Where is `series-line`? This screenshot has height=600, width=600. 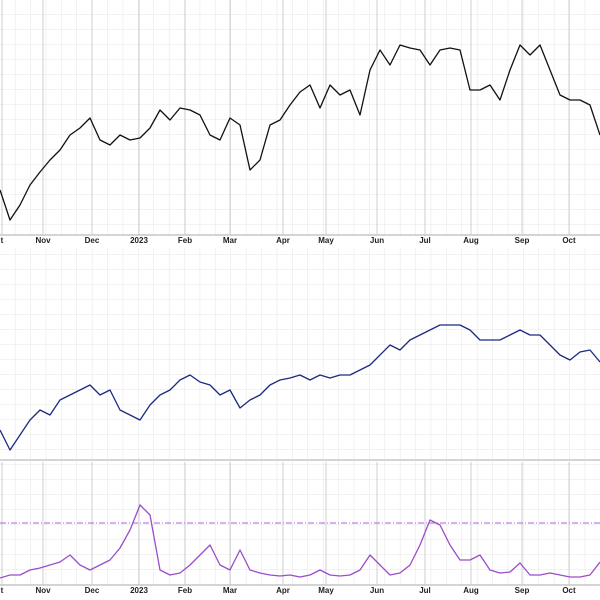
series-line is located at coordinates (300, 541).